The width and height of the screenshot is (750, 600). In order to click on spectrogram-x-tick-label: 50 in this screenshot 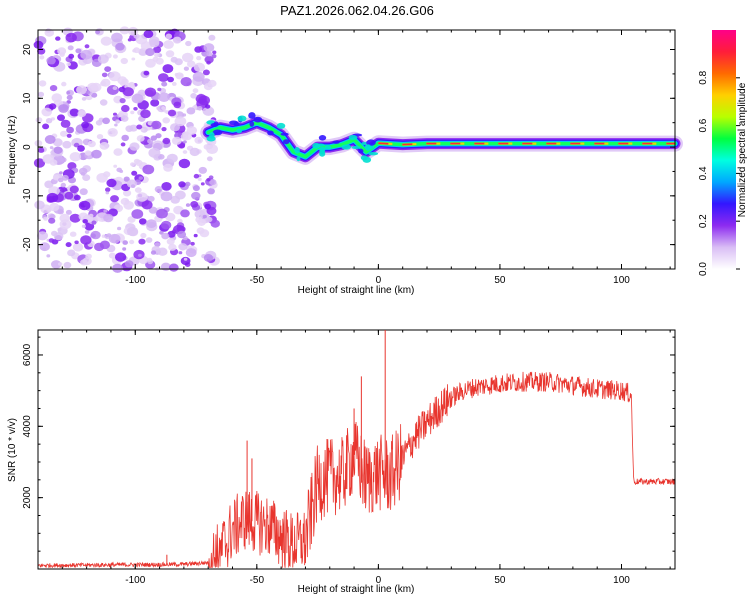, I will do `click(500, 280)`.